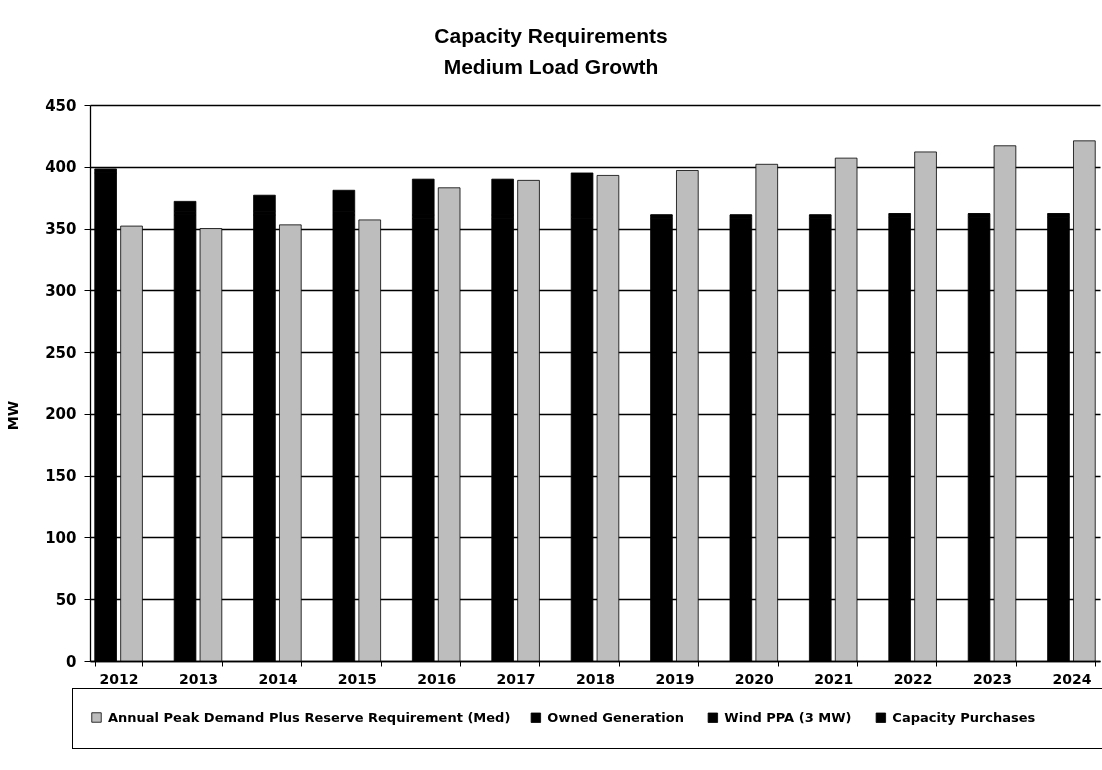 This screenshot has width=1102, height=770. What do you see at coordinates (516, 678) in the screenshot?
I see `x-tick-label: 2017` at bounding box center [516, 678].